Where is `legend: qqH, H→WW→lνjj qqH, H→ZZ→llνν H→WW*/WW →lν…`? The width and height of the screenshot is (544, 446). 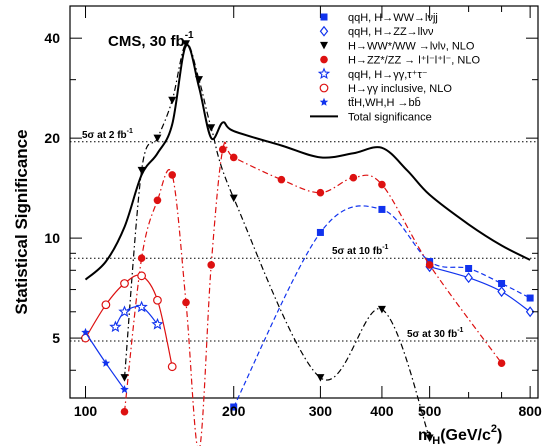 legend: qqH, H→WW→lνjj qqH, H→ZZ→llνν H→WW*/WW →lν… is located at coordinates (395, 67).